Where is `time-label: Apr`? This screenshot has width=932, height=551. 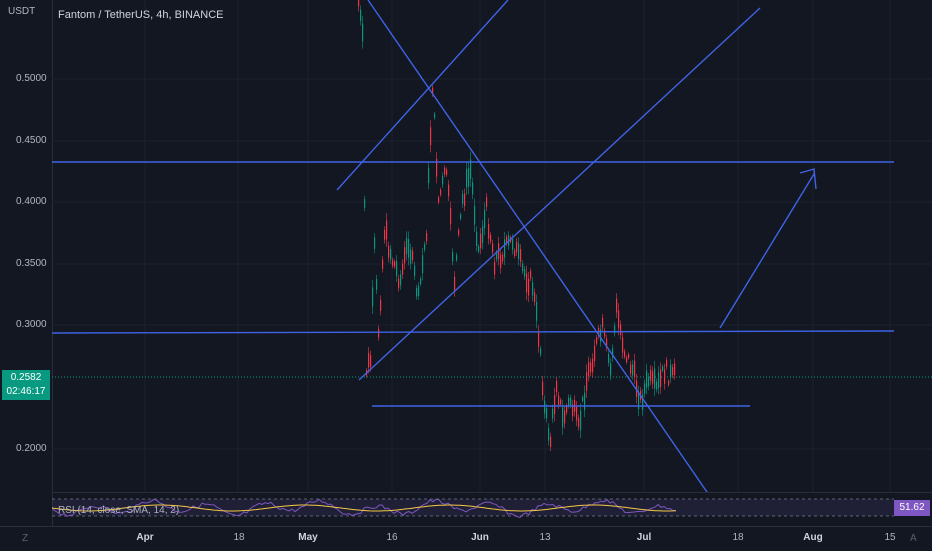 time-label: Apr is located at coordinates (145, 537).